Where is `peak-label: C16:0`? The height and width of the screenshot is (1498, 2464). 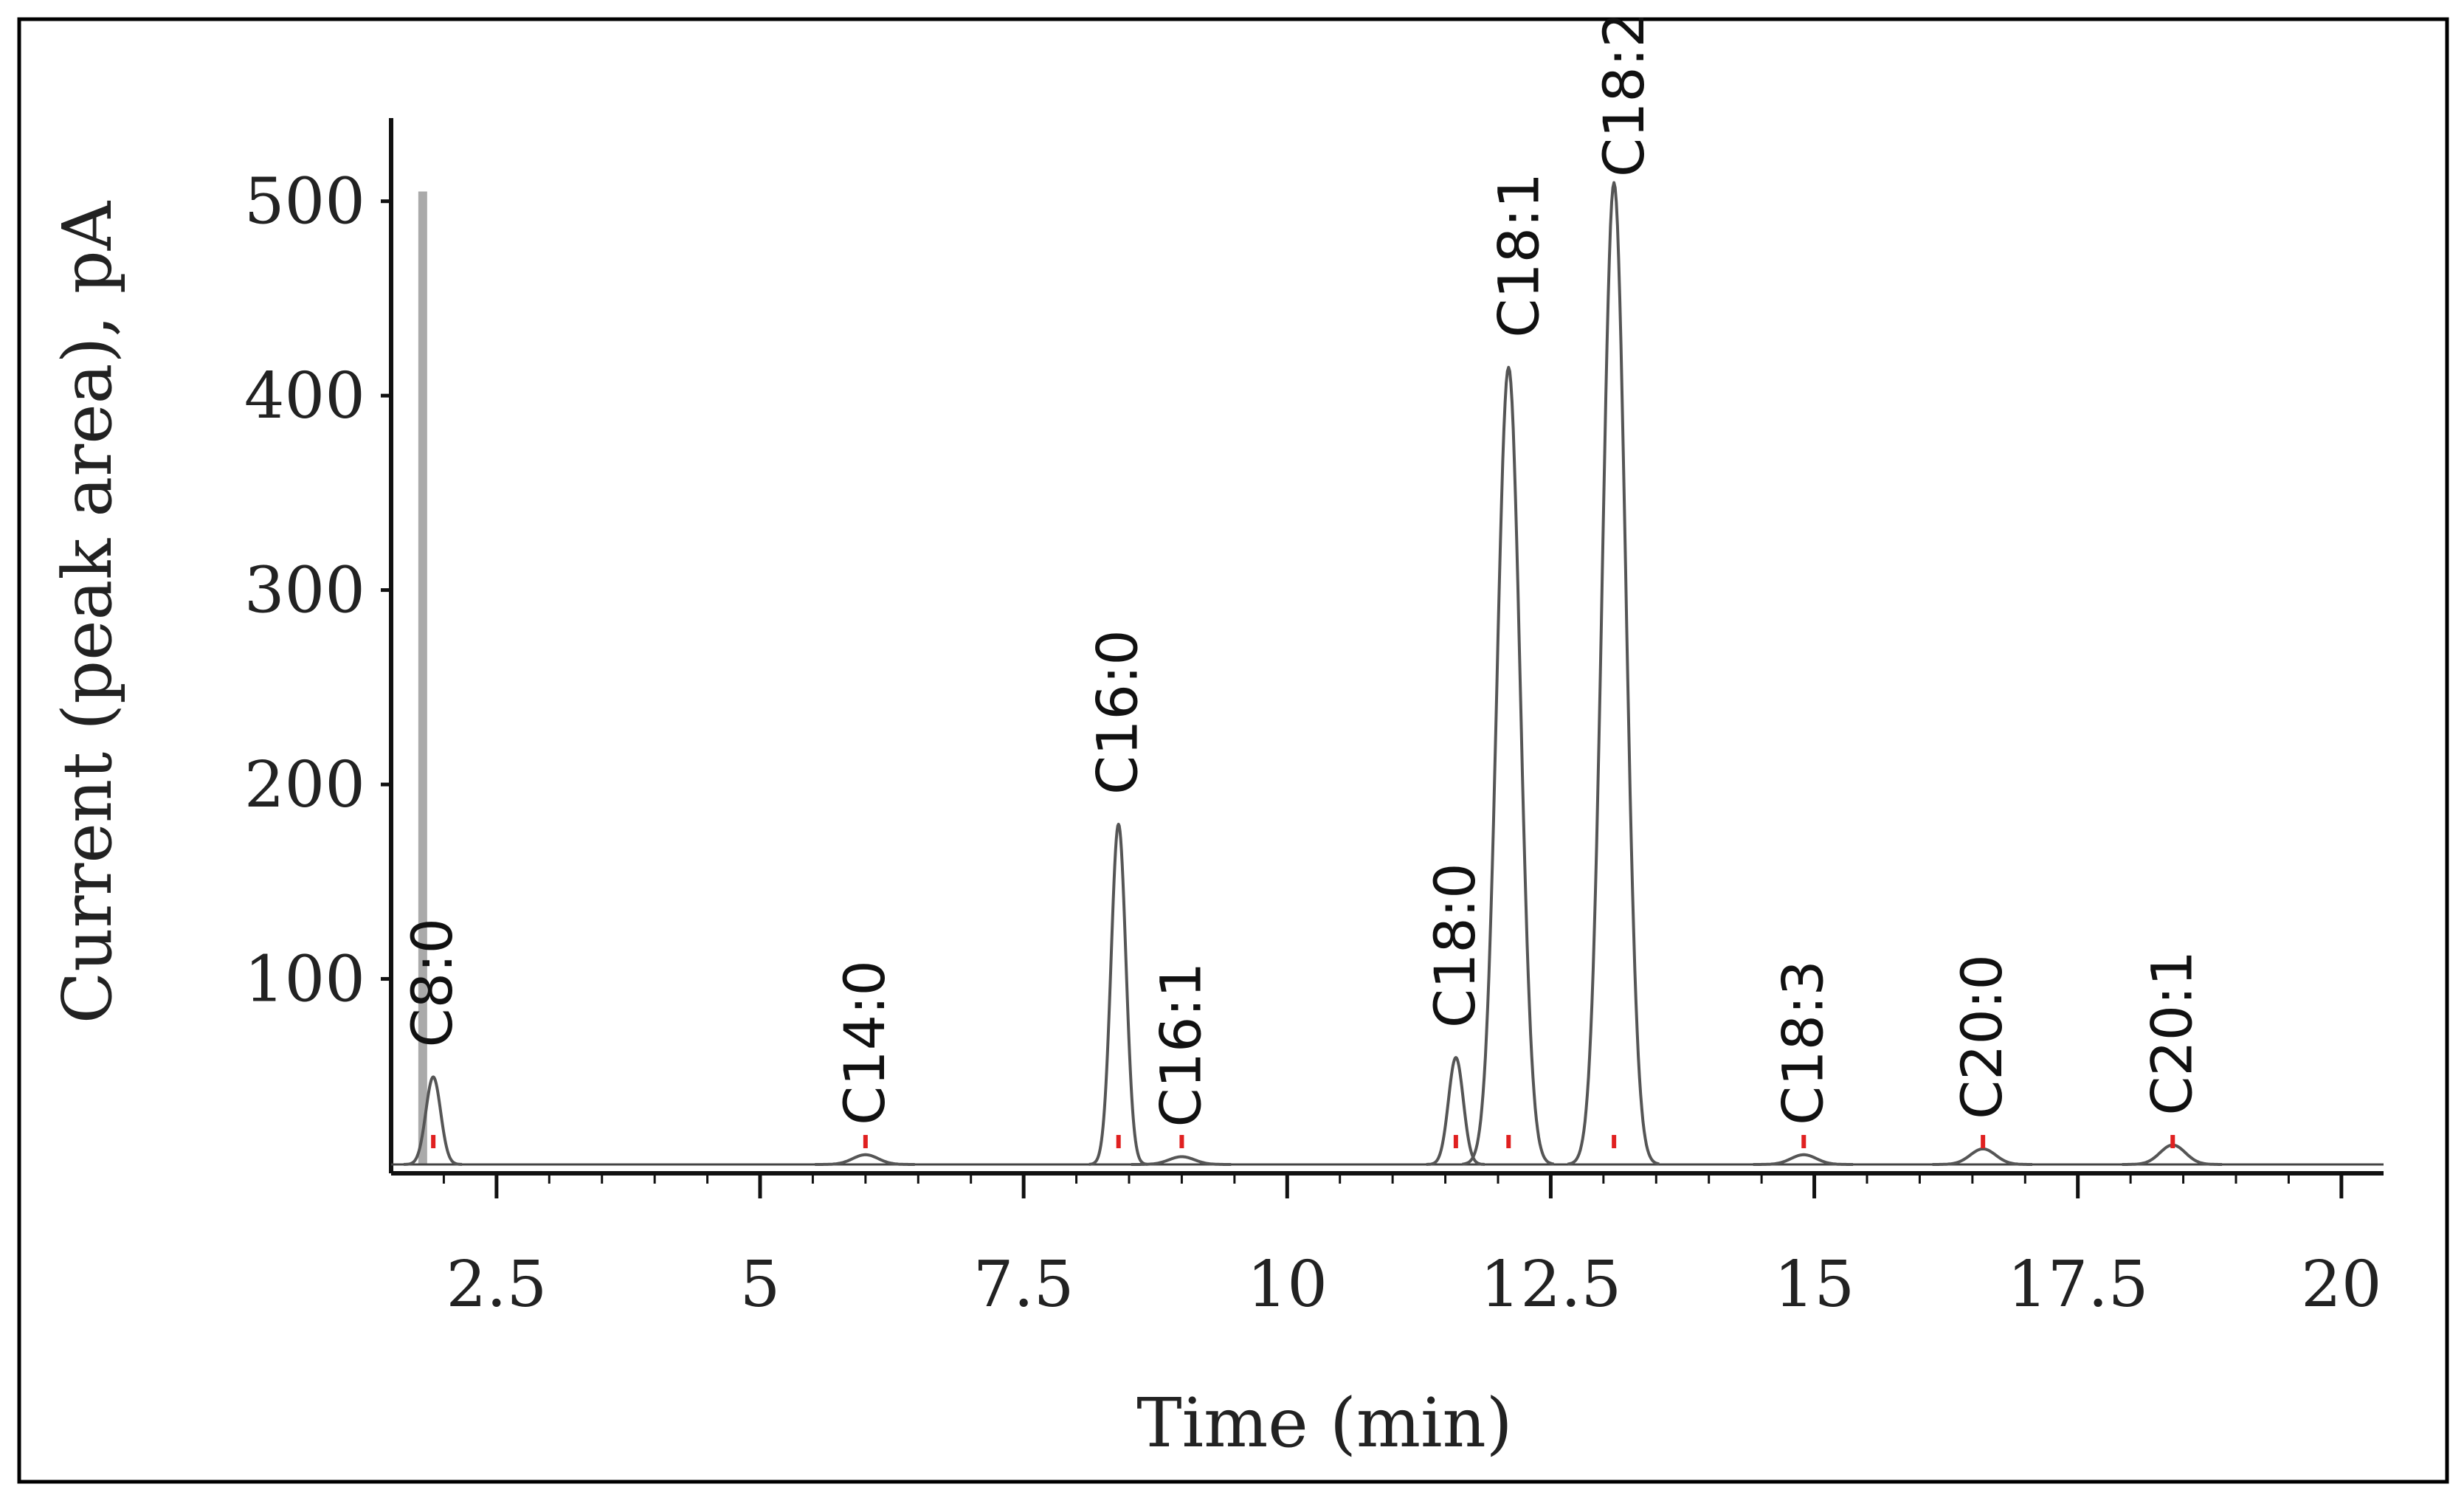
peak-label: C16:0 is located at coordinates (1117, 712).